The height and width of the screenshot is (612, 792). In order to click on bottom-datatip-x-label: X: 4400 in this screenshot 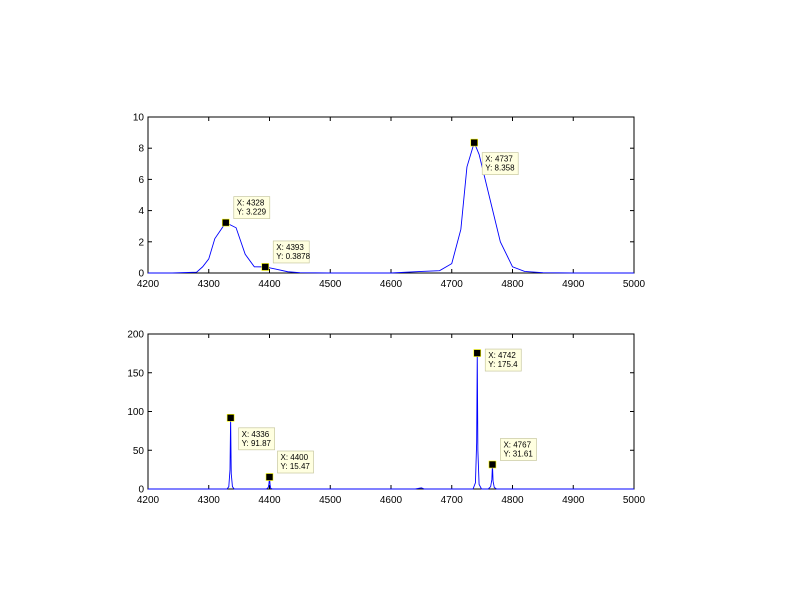, I will do `click(295, 457)`.